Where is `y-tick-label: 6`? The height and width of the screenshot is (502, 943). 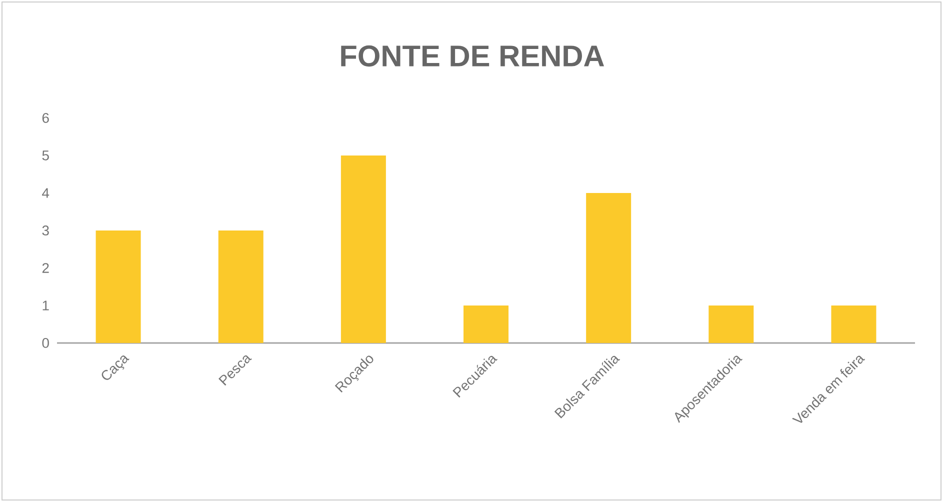
y-tick-label: 6 is located at coordinates (45, 118).